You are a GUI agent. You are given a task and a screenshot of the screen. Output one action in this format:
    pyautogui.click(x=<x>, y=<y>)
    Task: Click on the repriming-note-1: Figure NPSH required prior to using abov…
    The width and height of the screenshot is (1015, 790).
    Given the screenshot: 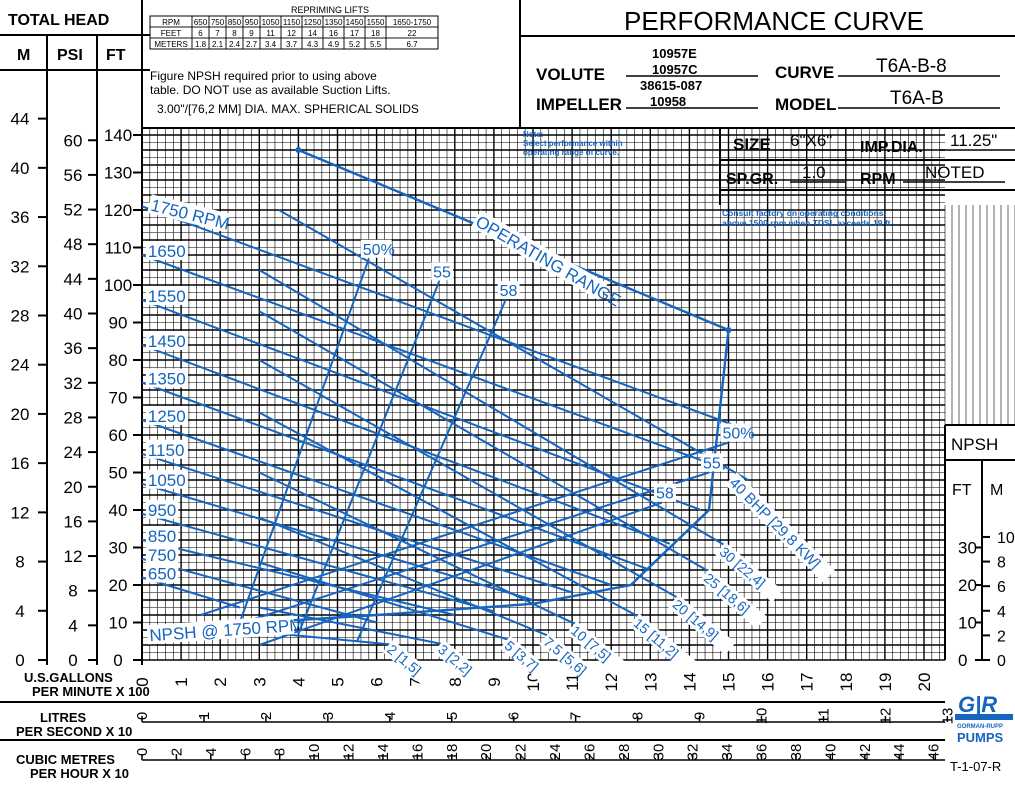 What is the action you would take?
    pyautogui.click(x=263, y=76)
    